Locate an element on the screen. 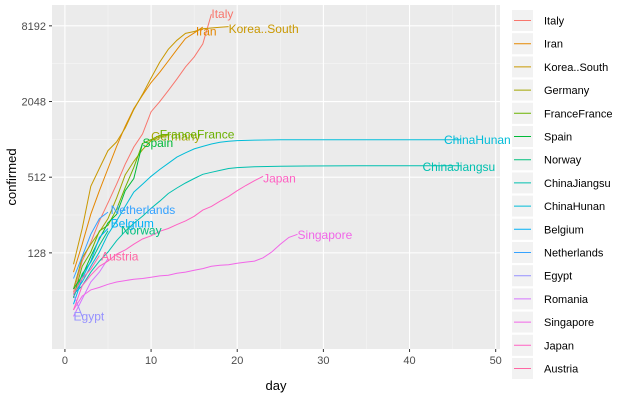 The height and width of the screenshot is (401, 637). series-label-korea-south: Korea..South is located at coordinates (264, 29).